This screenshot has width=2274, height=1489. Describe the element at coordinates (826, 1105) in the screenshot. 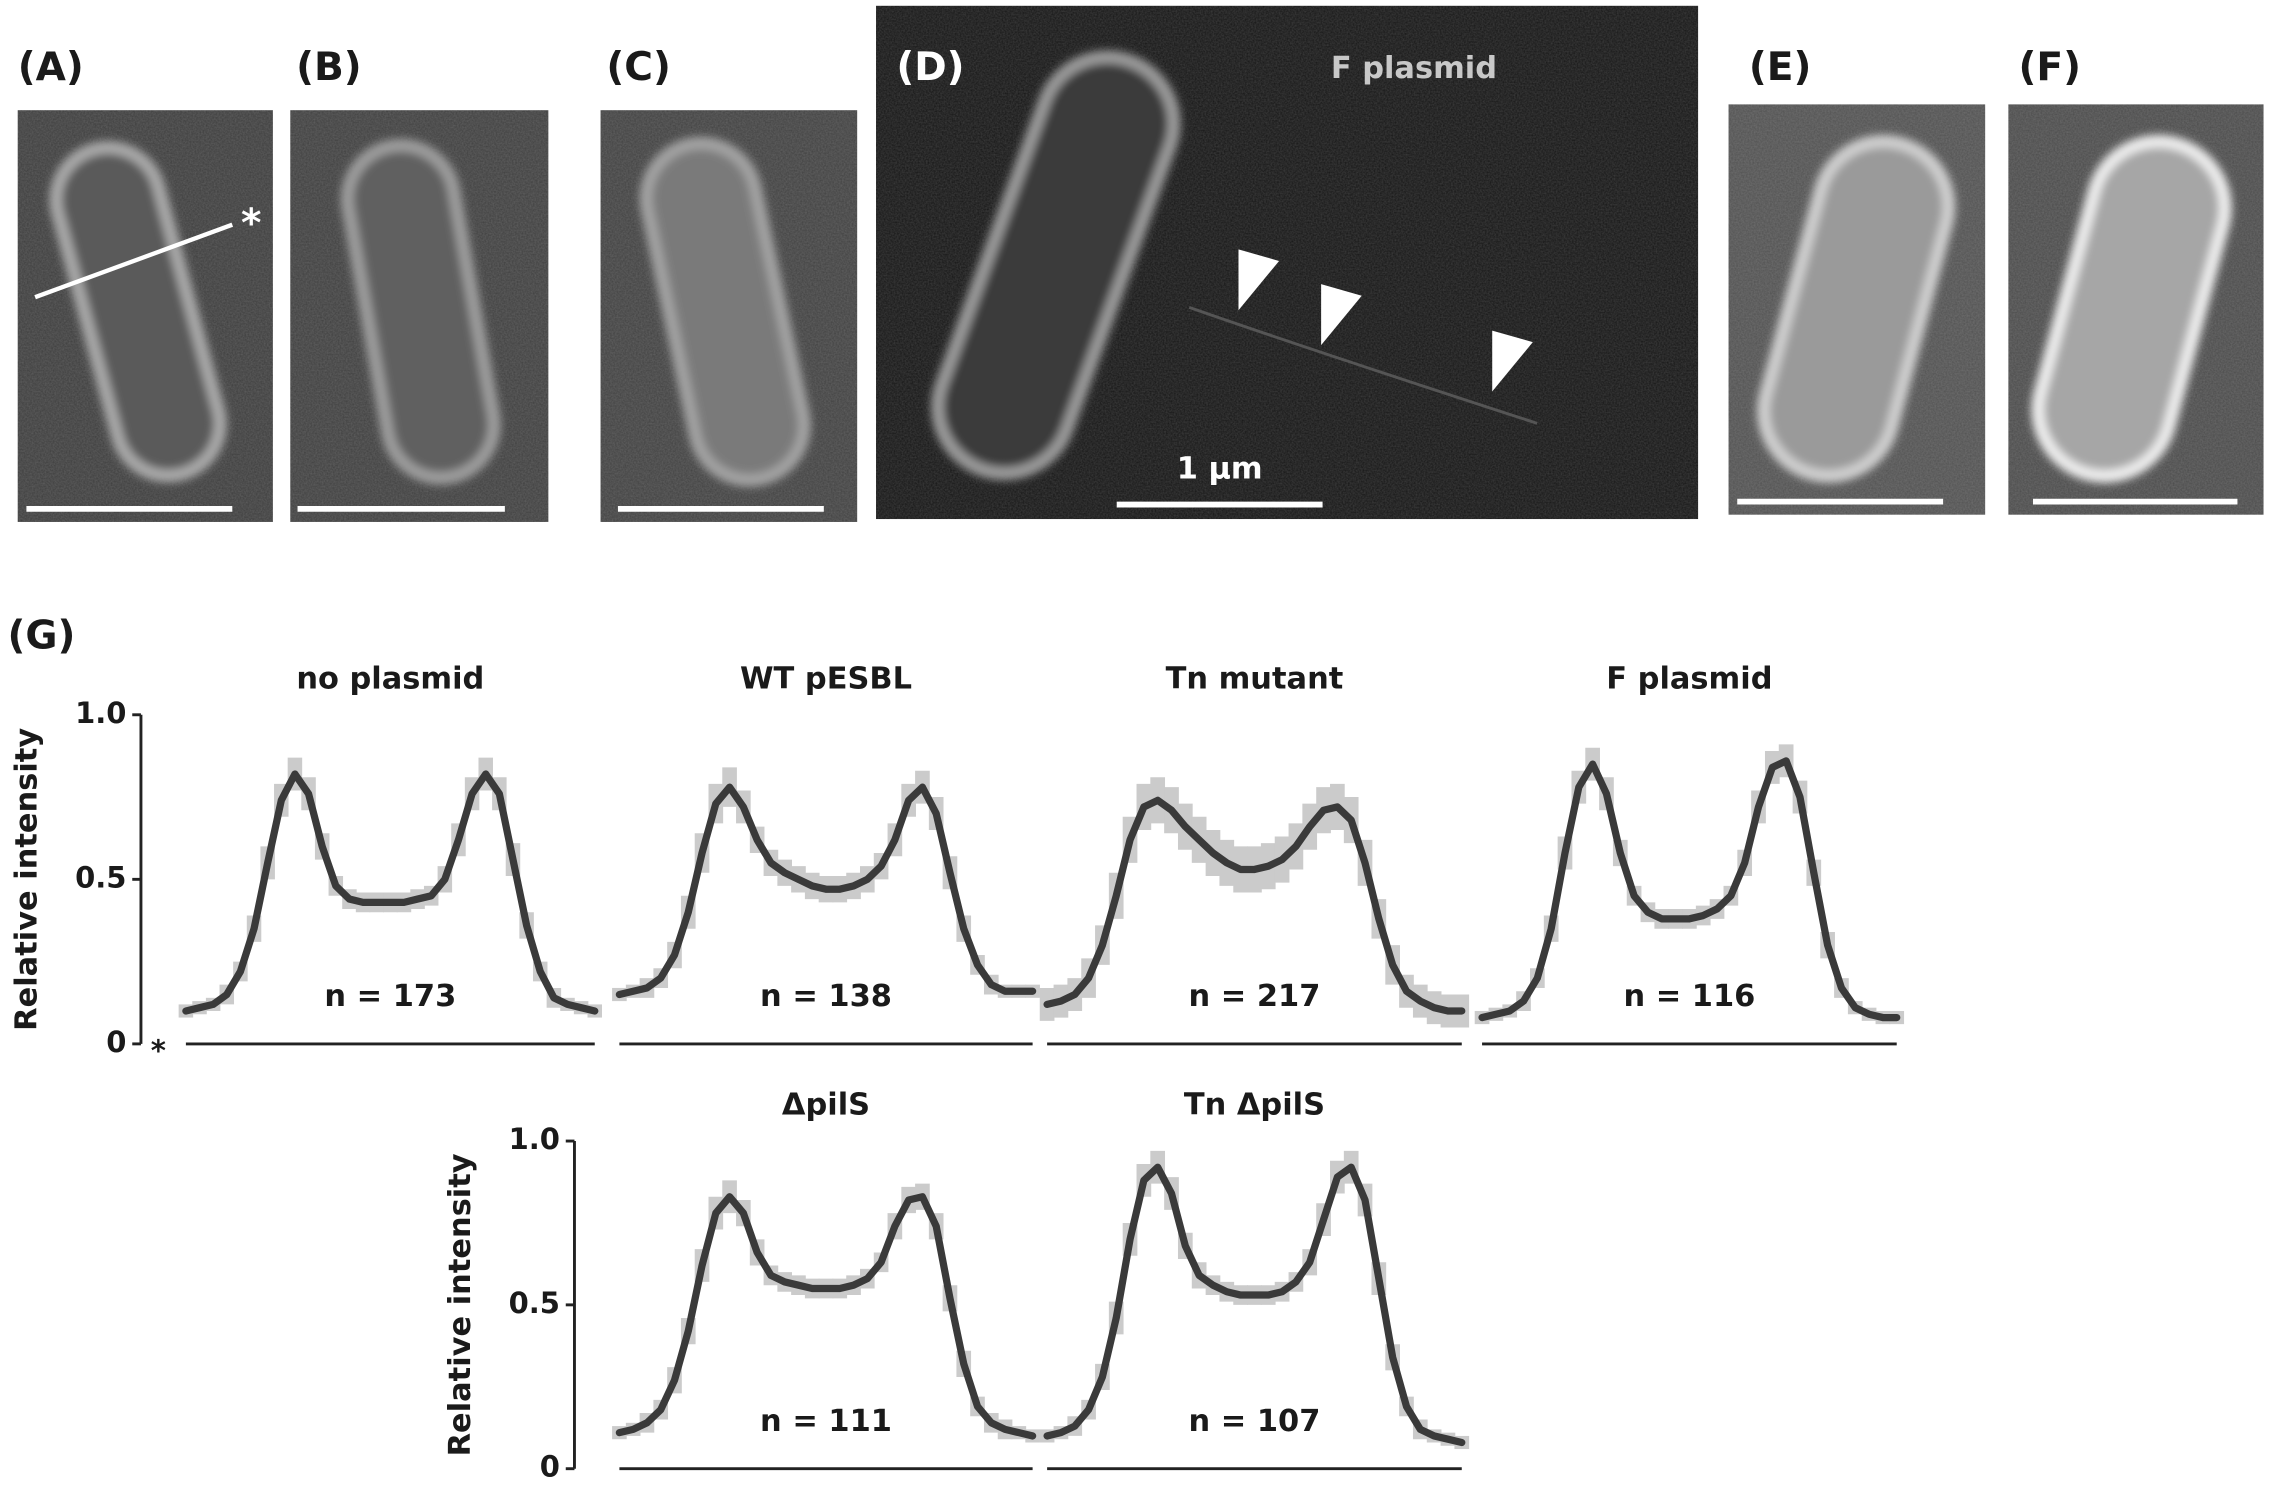

I see `chart-title: ΔpilS` at that location.